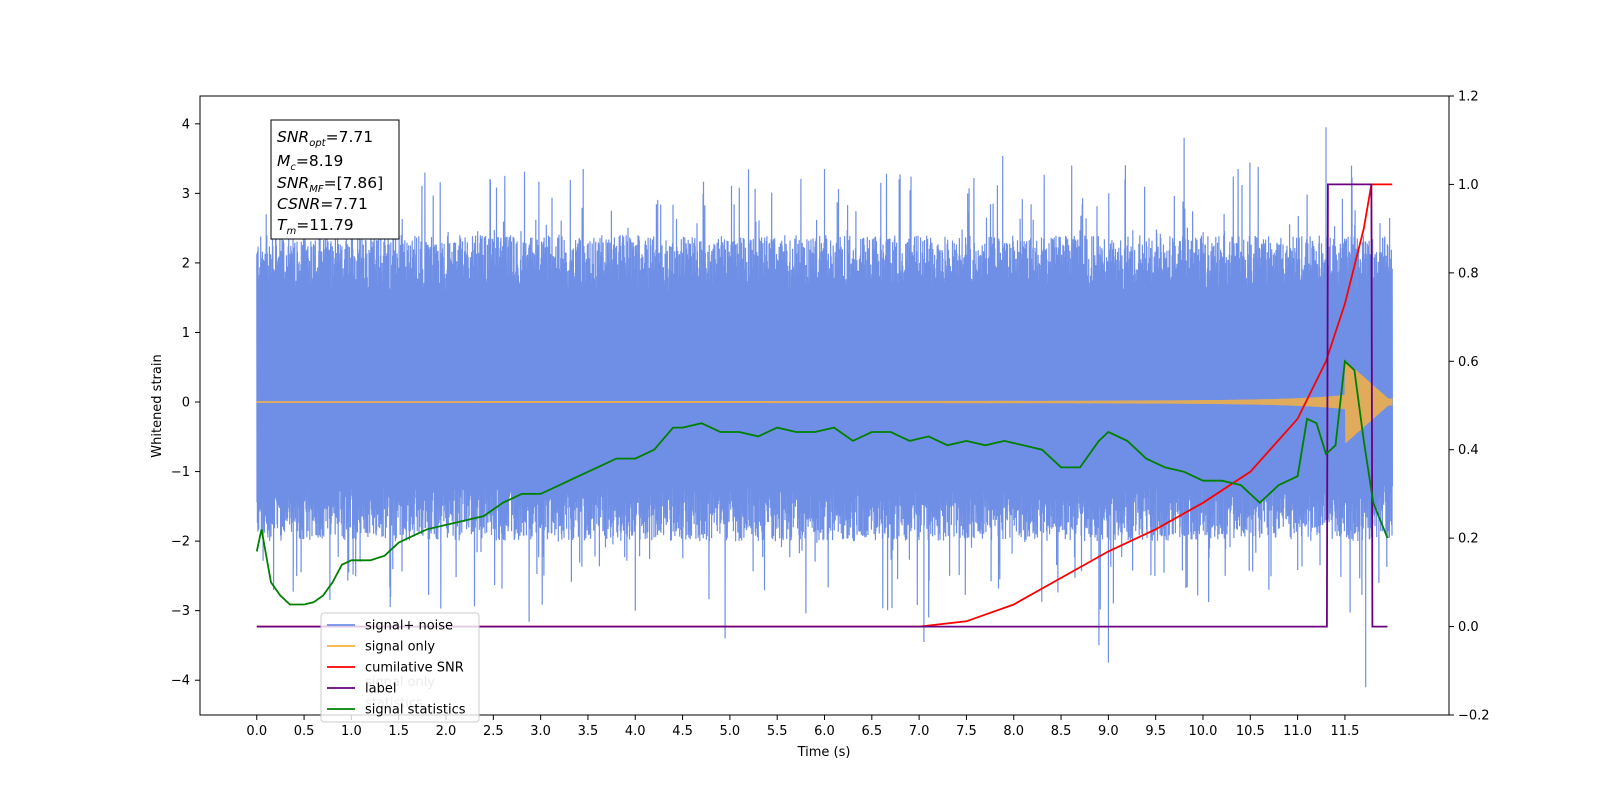 Image resolution: width=1600 pixels, height=800 pixels. What do you see at coordinates (1468, 450) in the screenshot?
I see `y2-tick-label: 0.4` at bounding box center [1468, 450].